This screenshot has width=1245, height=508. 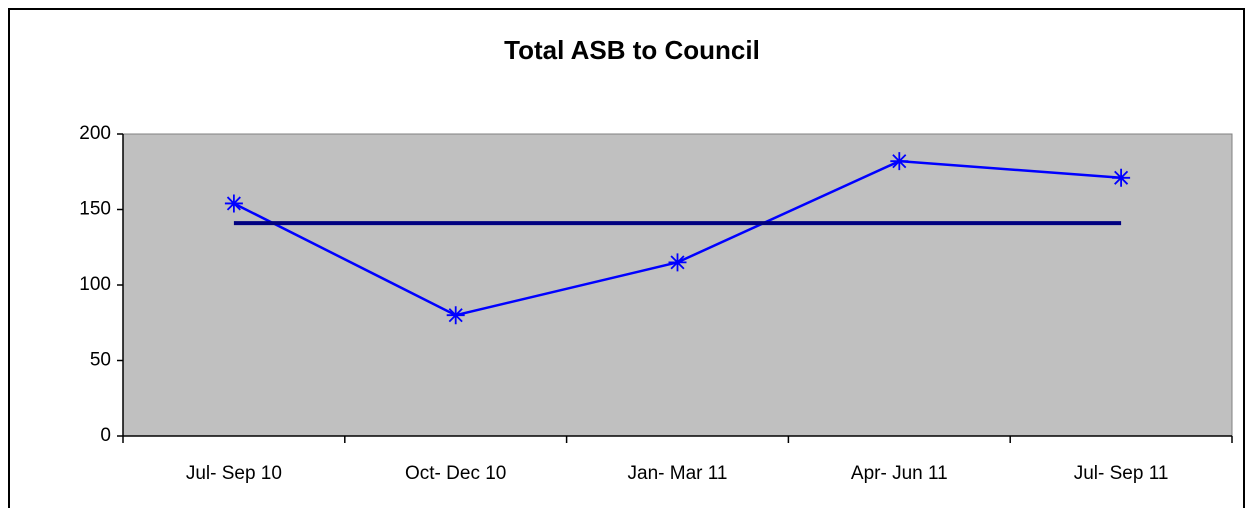 What do you see at coordinates (632, 50) in the screenshot?
I see `chart-title: Total ASB to Council` at bounding box center [632, 50].